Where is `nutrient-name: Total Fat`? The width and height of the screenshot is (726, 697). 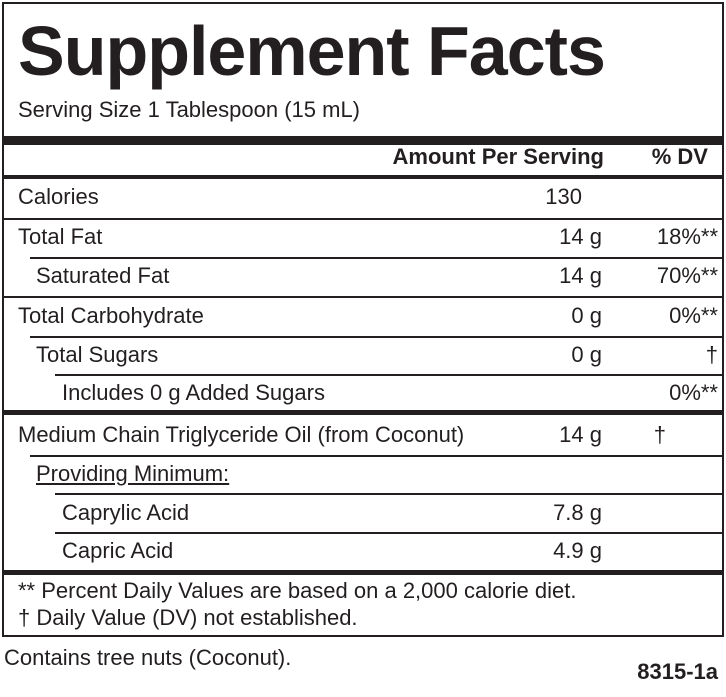
nutrient-name: Total Fat is located at coordinates (60, 236).